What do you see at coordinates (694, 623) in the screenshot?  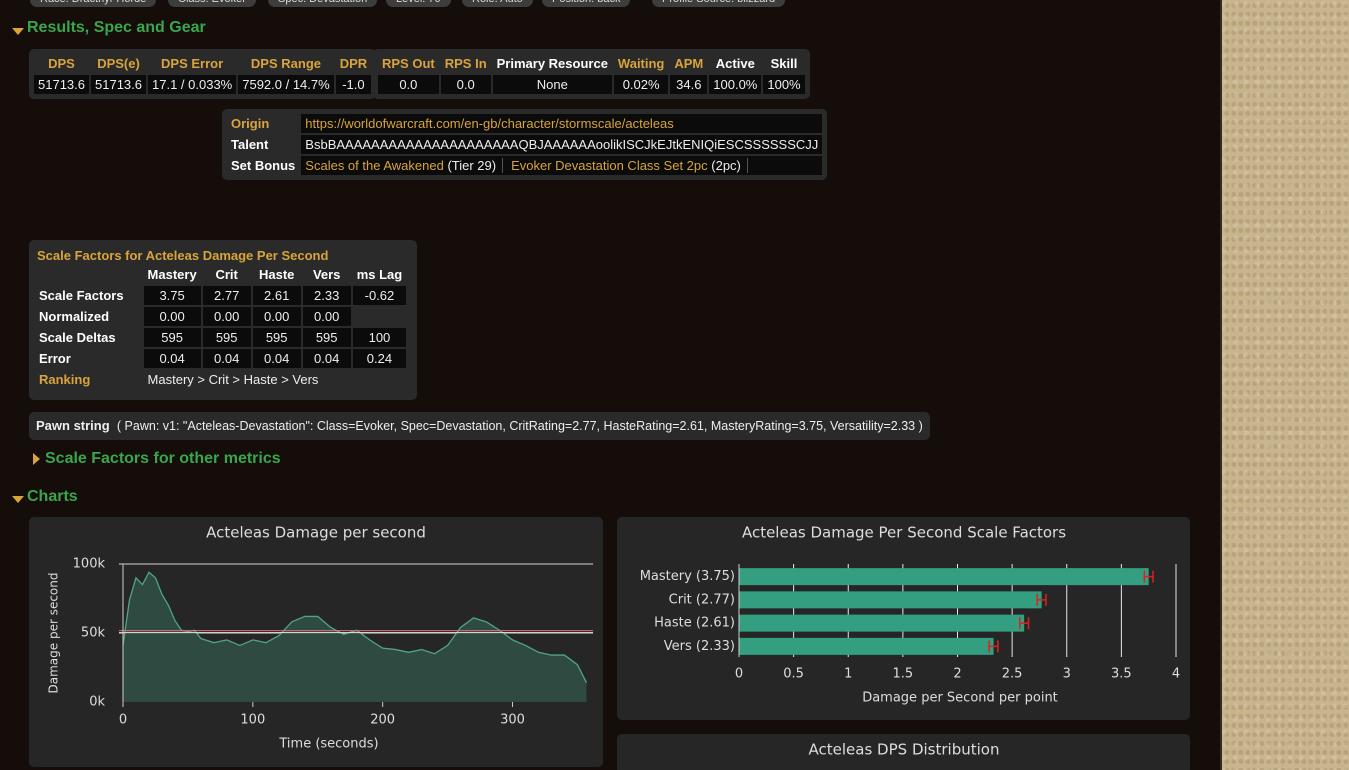 I see `category-label: Haste (2.61)` at bounding box center [694, 623].